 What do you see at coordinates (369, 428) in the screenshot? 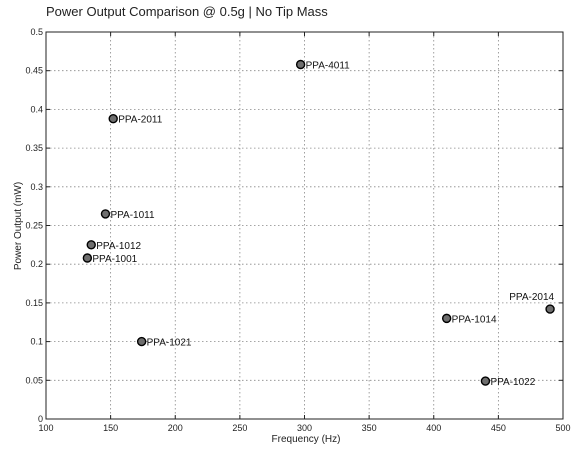
I see `x-tick-label: 350` at bounding box center [369, 428].